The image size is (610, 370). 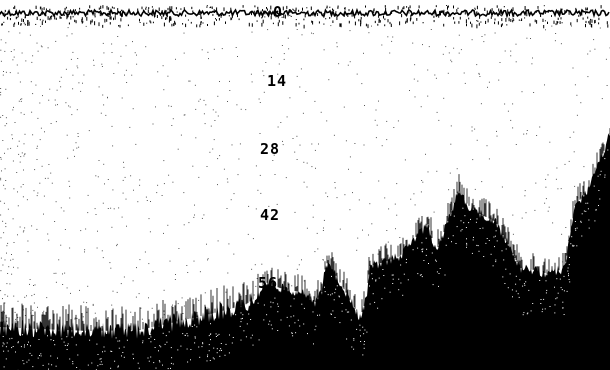 What do you see at coordinates (272, 353) in the screenshot?
I see `depth-label-70: 70` at bounding box center [272, 353].